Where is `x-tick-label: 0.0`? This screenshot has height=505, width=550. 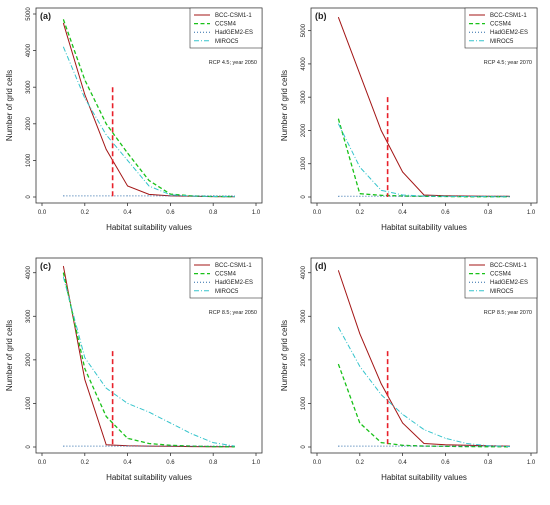 x-tick-label: 0.0 is located at coordinates (317, 213).